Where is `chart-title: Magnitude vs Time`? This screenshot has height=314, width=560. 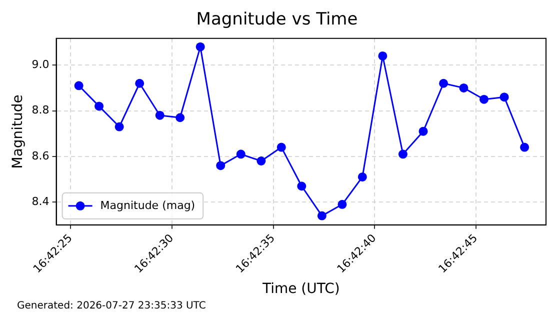
chart-title: Magnitude vs Time is located at coordinates (277, 20).